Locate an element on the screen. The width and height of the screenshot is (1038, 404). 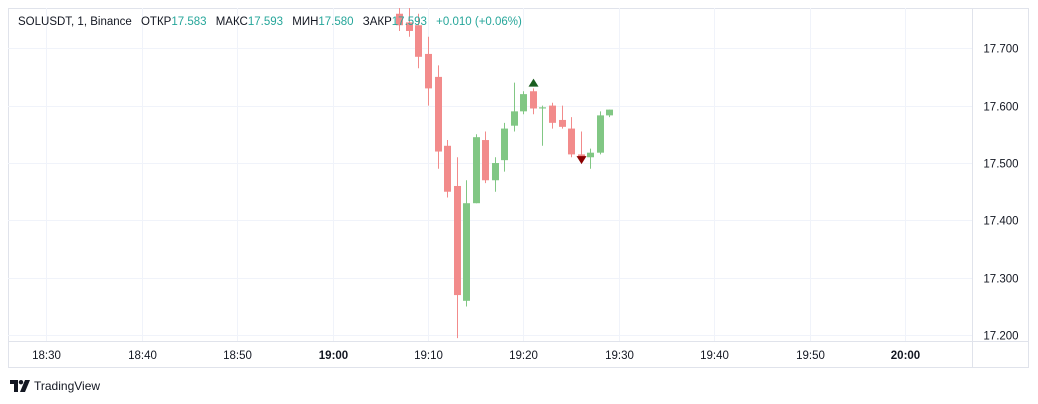
time-tick-label: 19:20 is located at coordinates (523, 356).